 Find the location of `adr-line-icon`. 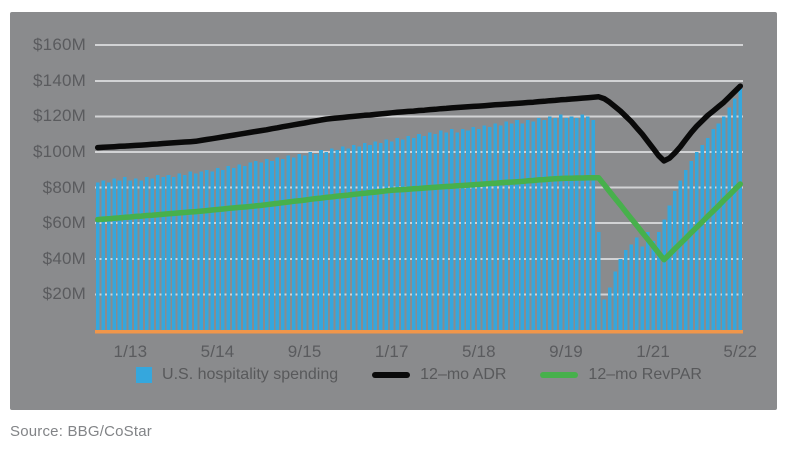

adr-line-icon is located at coordinates (391, 375).